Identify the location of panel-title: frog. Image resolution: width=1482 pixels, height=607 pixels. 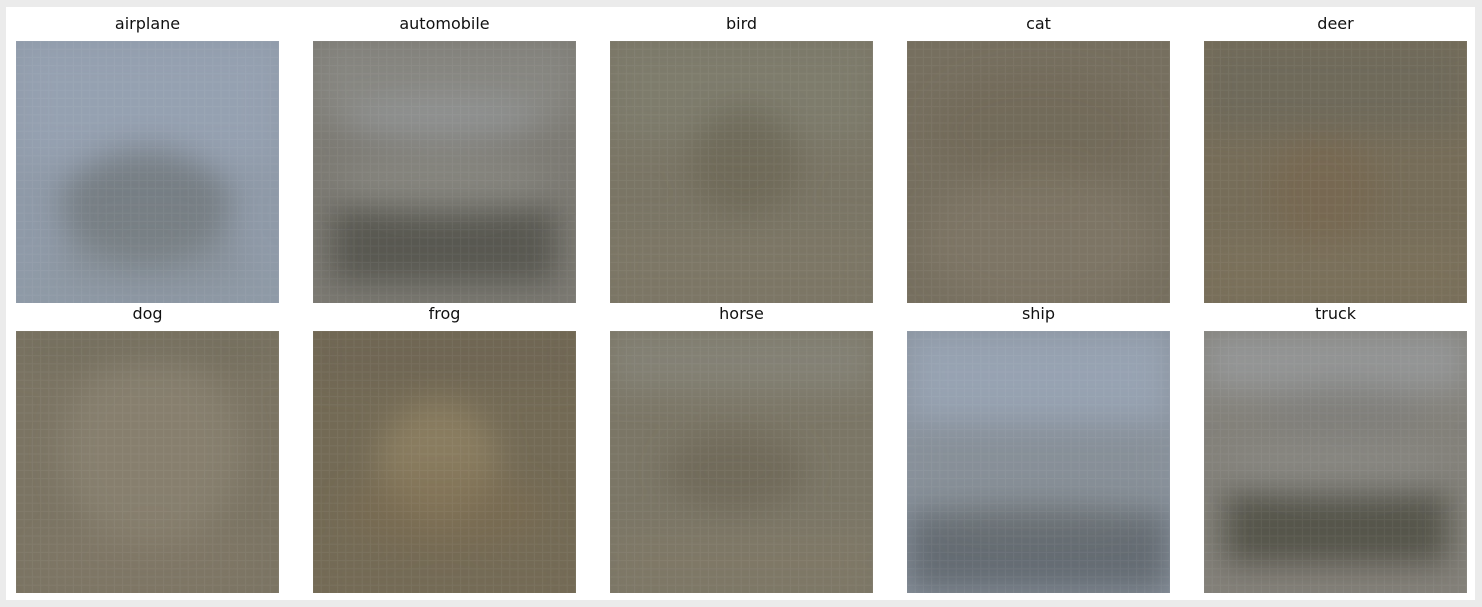
(444, 313).